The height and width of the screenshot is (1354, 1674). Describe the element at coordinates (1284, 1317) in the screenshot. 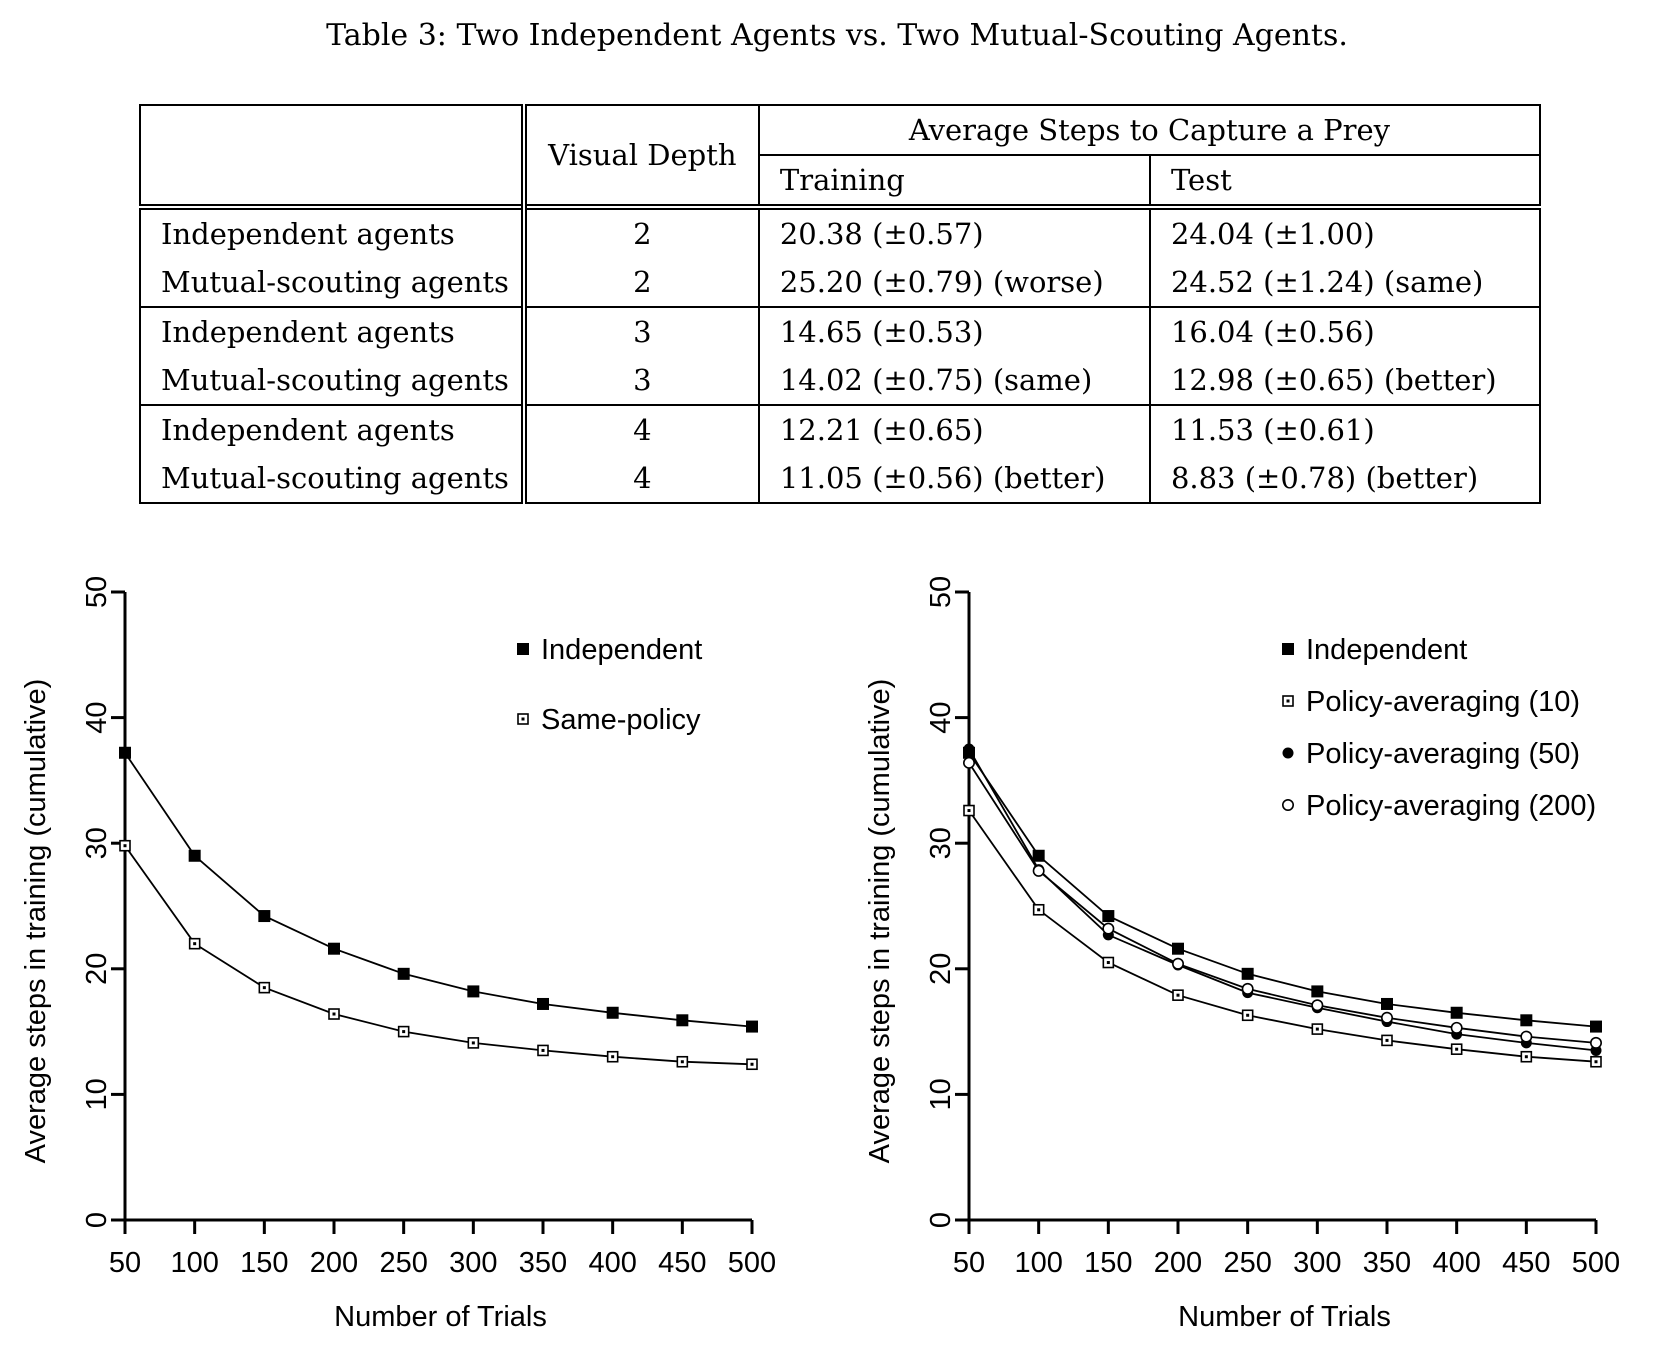

I see `x-axis-label: Number of Trials` at that location.